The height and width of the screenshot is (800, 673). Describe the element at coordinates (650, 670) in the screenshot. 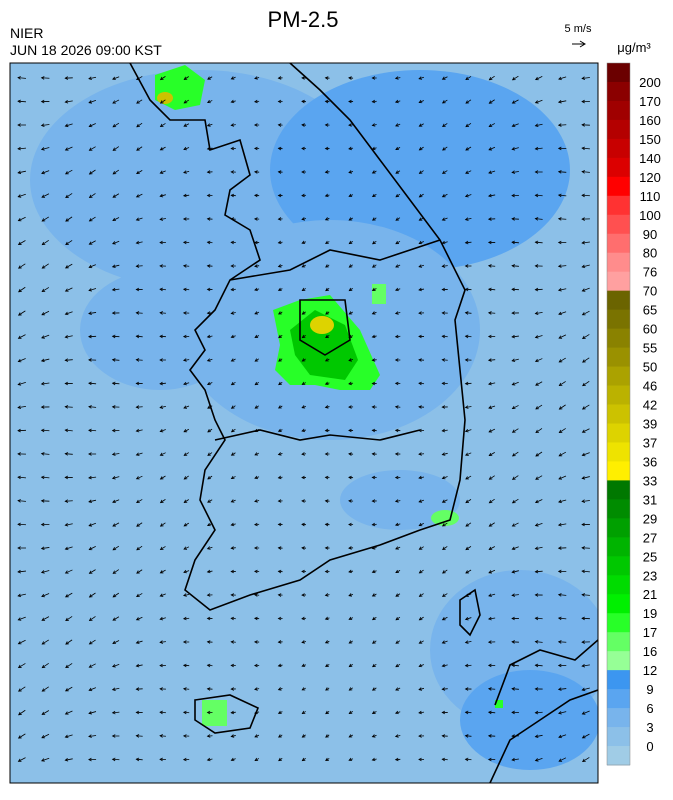

I see `colorbar-label: 12` at that location.